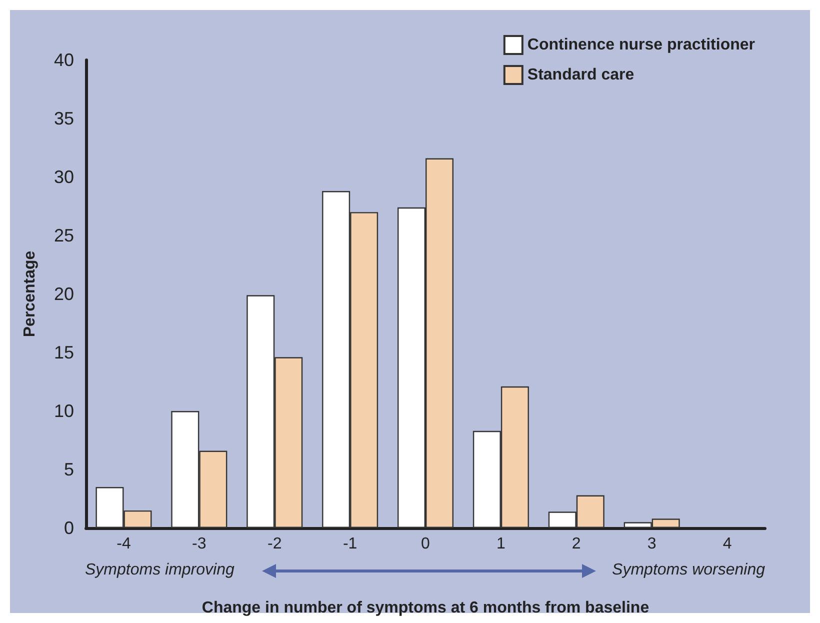 The width and height of the screenshot is (820, 623). What do you see at coordinates (199, 544) in the screenshot?
I see `x-tick-label: -3` at bounding box center [199, 544].